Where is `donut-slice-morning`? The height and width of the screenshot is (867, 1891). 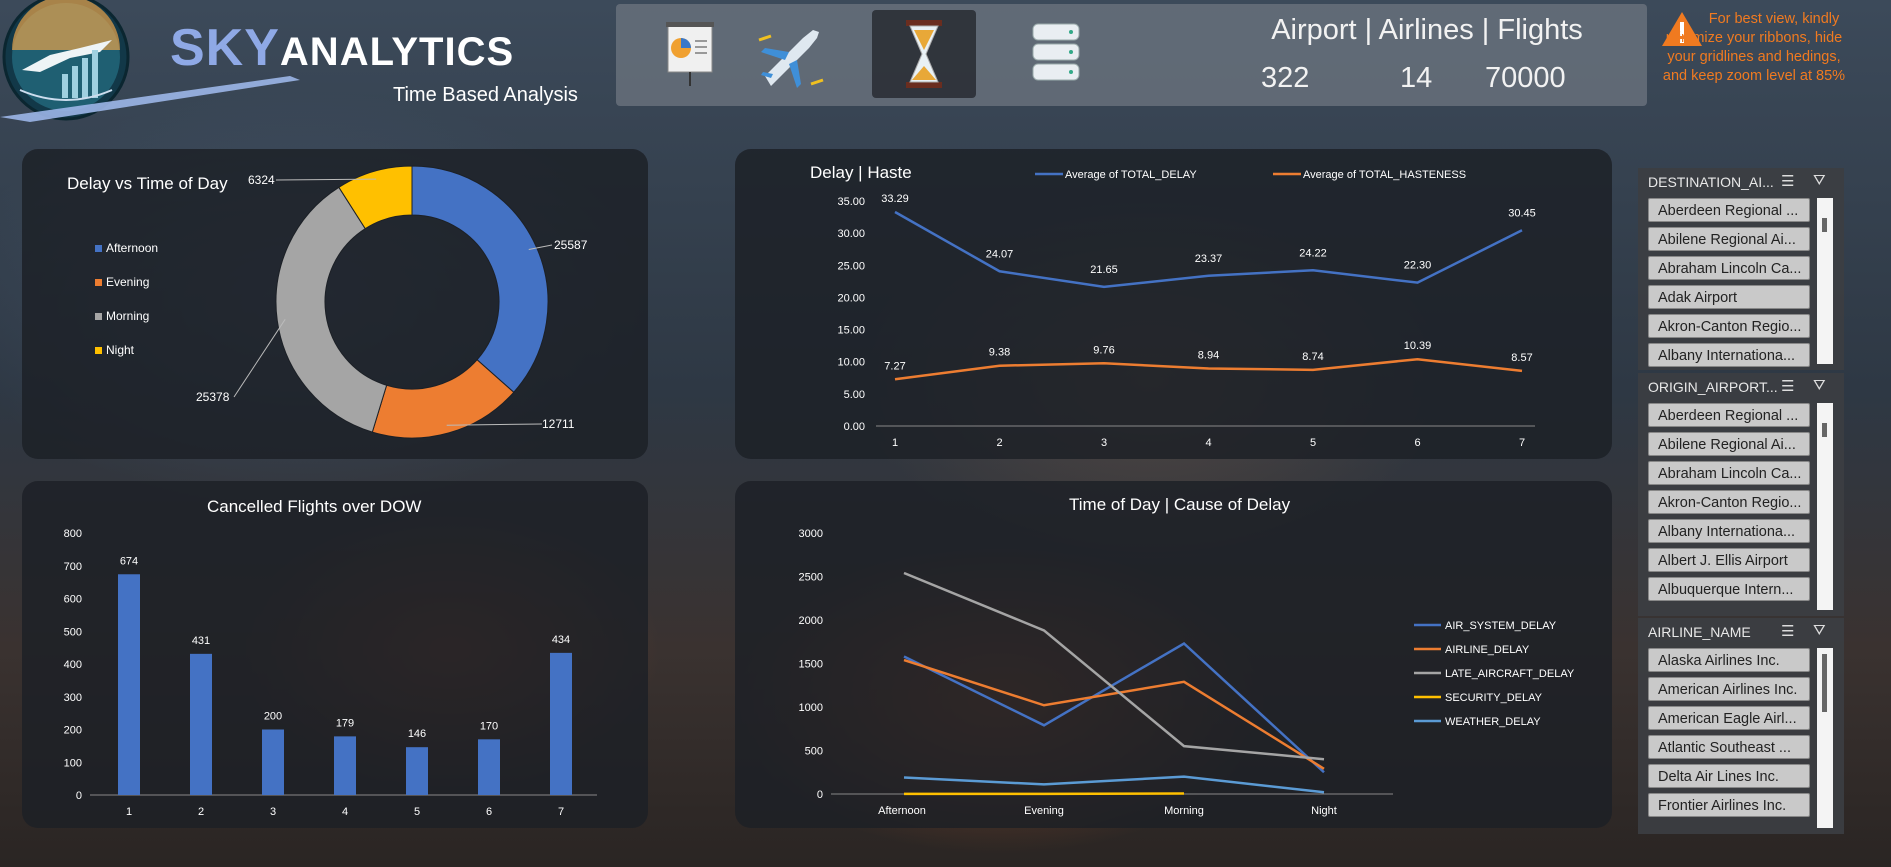 donut-slice-morning is located at coordinates (331, 309).